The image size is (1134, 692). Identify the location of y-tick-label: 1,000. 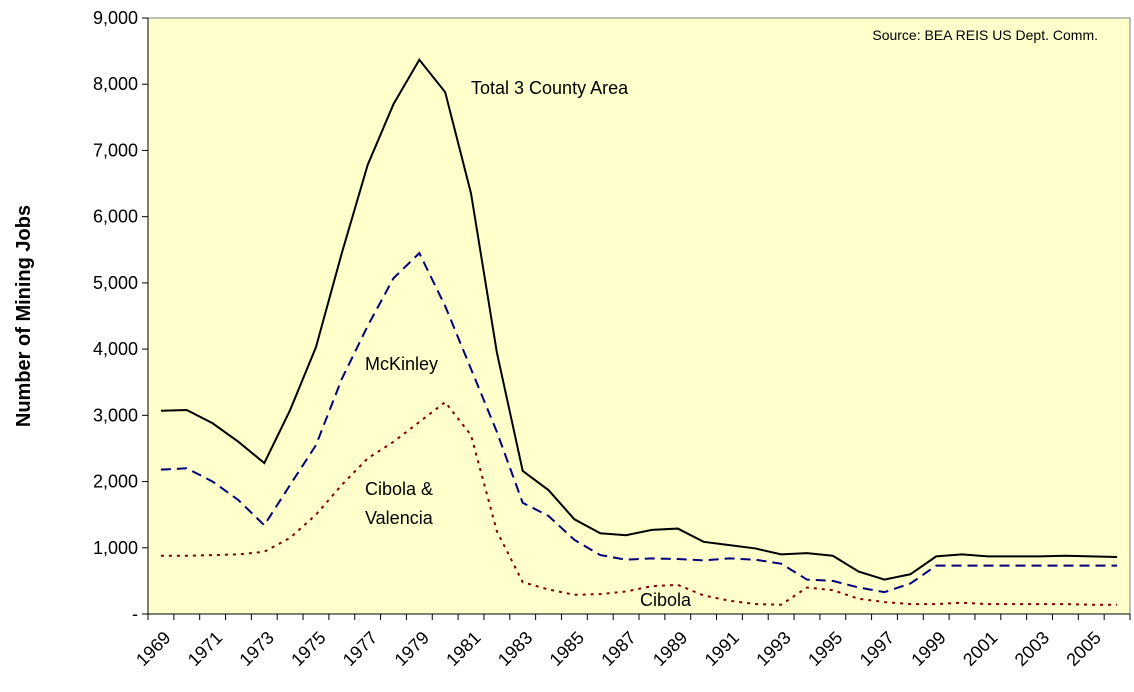
(115, 548).